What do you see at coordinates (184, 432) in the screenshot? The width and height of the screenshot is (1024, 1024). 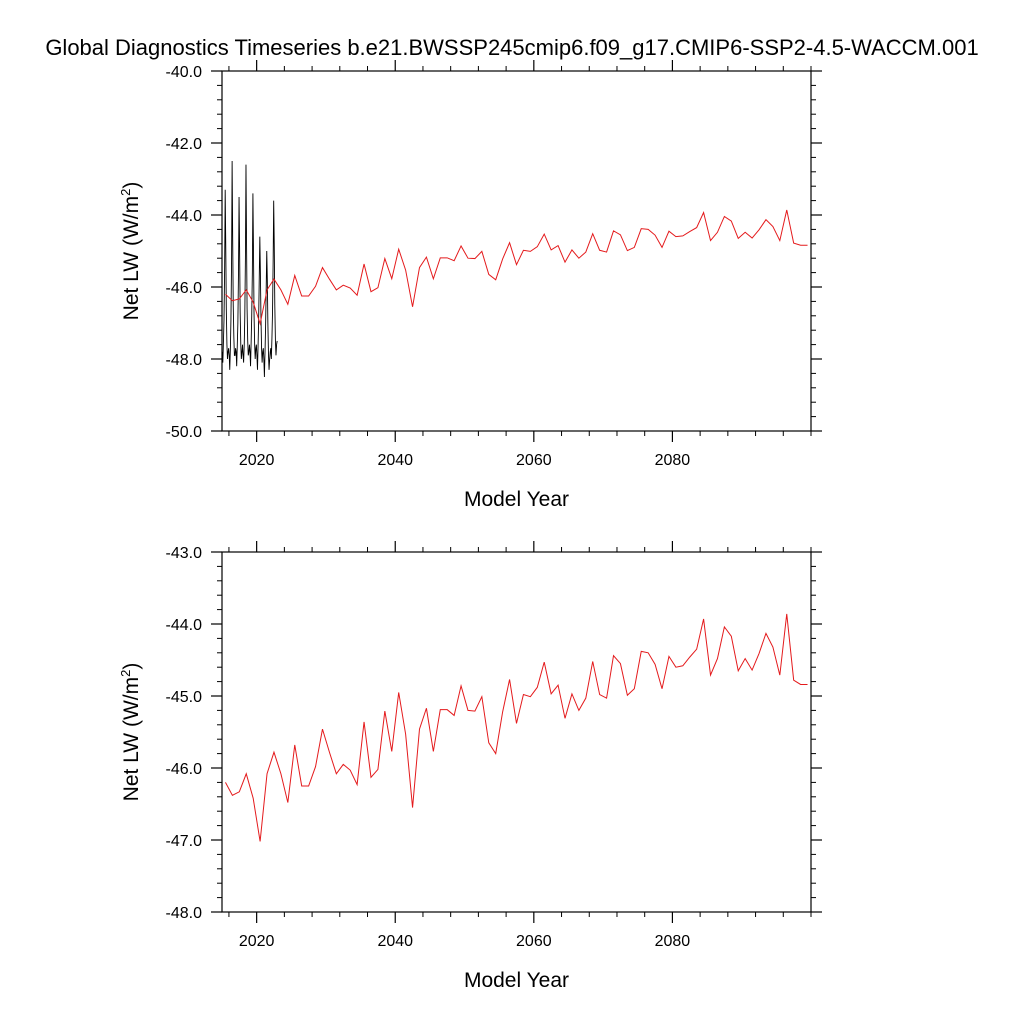 I see `y-tick-label: -50.0` at bounding box center [184, 432].